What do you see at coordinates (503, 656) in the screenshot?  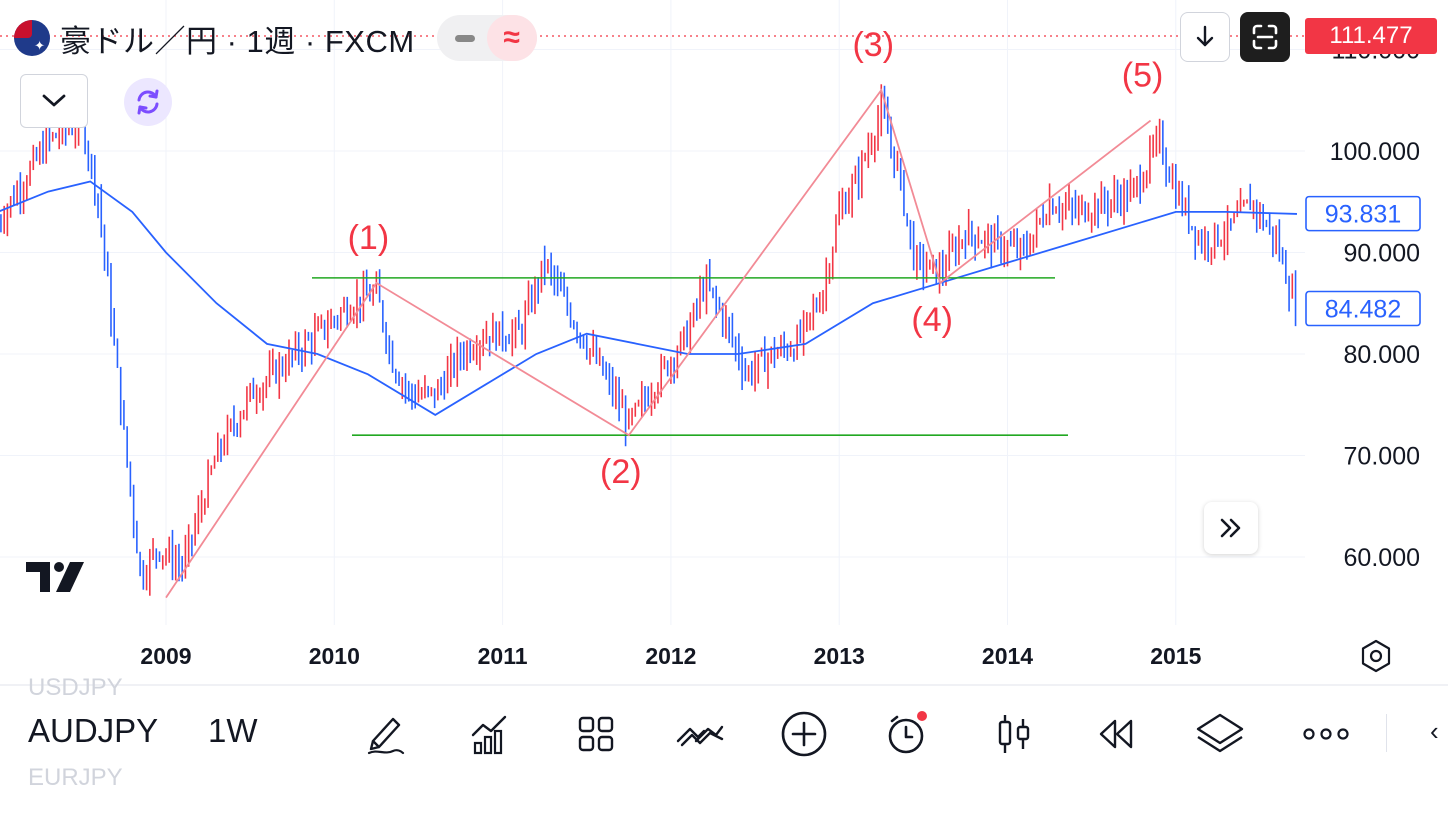 I see `time-tick-label: 2011` at bounding box center [503, 656].